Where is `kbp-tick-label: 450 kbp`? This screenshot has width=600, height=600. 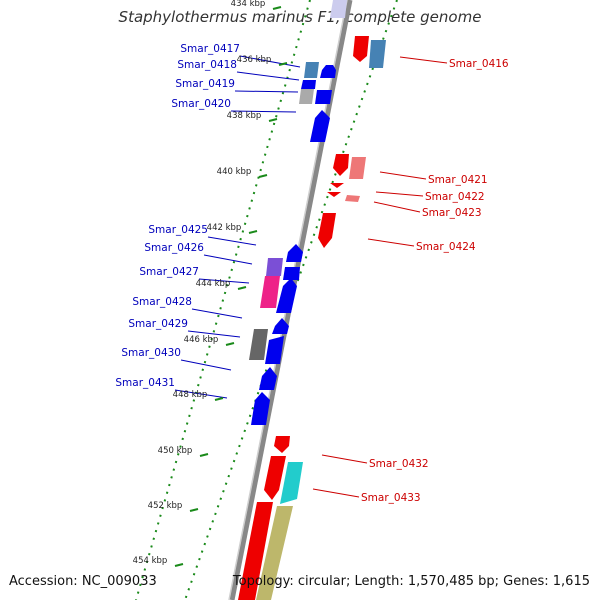
kbp-tick-label: 450 kbp is located at coordinates (175, 451).